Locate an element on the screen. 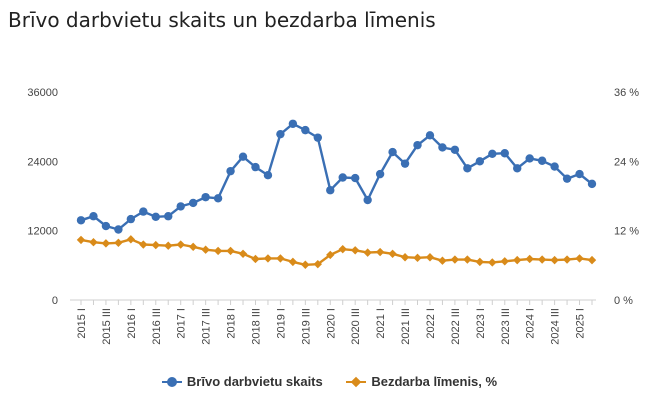 This screenshot has height=404, width=659. y-left-tick-label: 0 is located at coordinates (55, 301).